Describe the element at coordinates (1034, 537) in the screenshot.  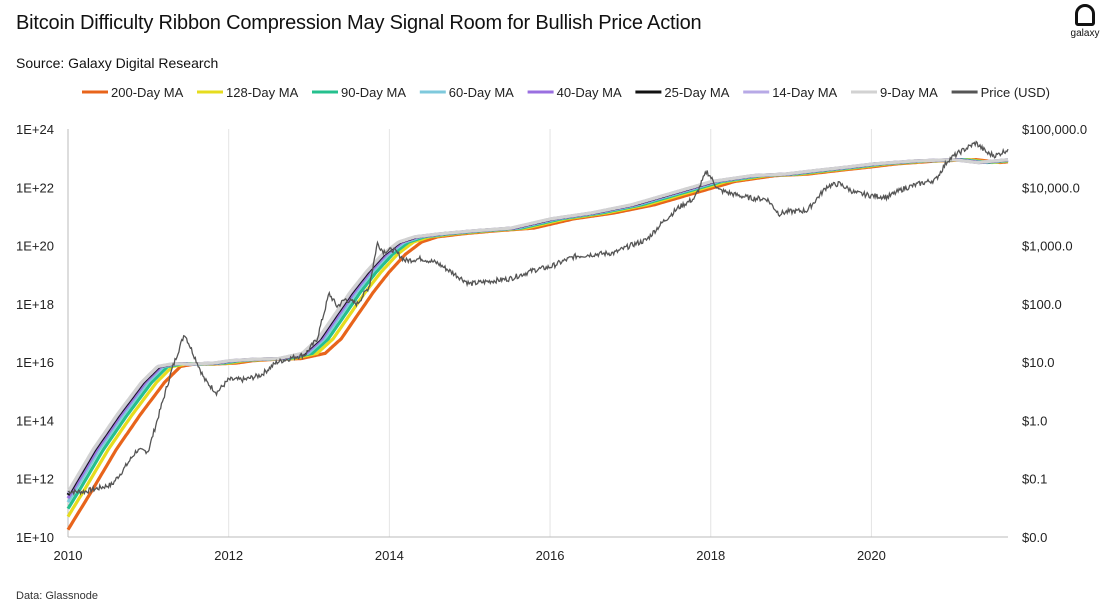
I see `y-right-tick-label: $0.0` at that location.